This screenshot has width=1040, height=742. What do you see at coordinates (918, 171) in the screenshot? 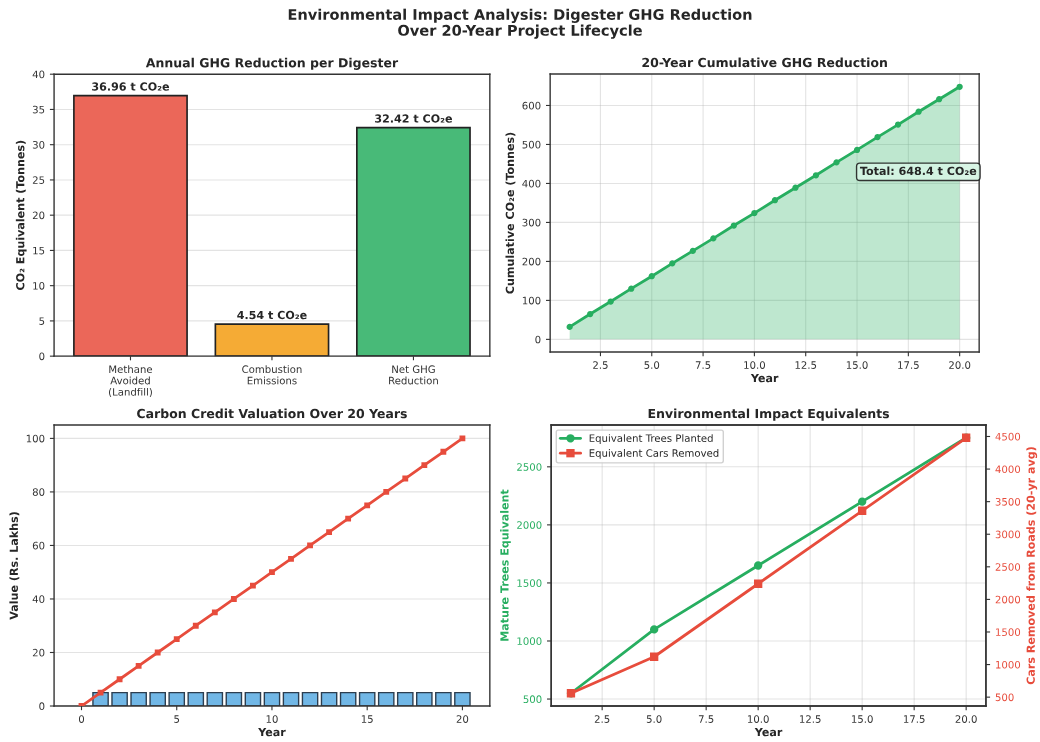
I see `annotation: Total: 648.4 t CO₂e` at bounding box center [918, 171].